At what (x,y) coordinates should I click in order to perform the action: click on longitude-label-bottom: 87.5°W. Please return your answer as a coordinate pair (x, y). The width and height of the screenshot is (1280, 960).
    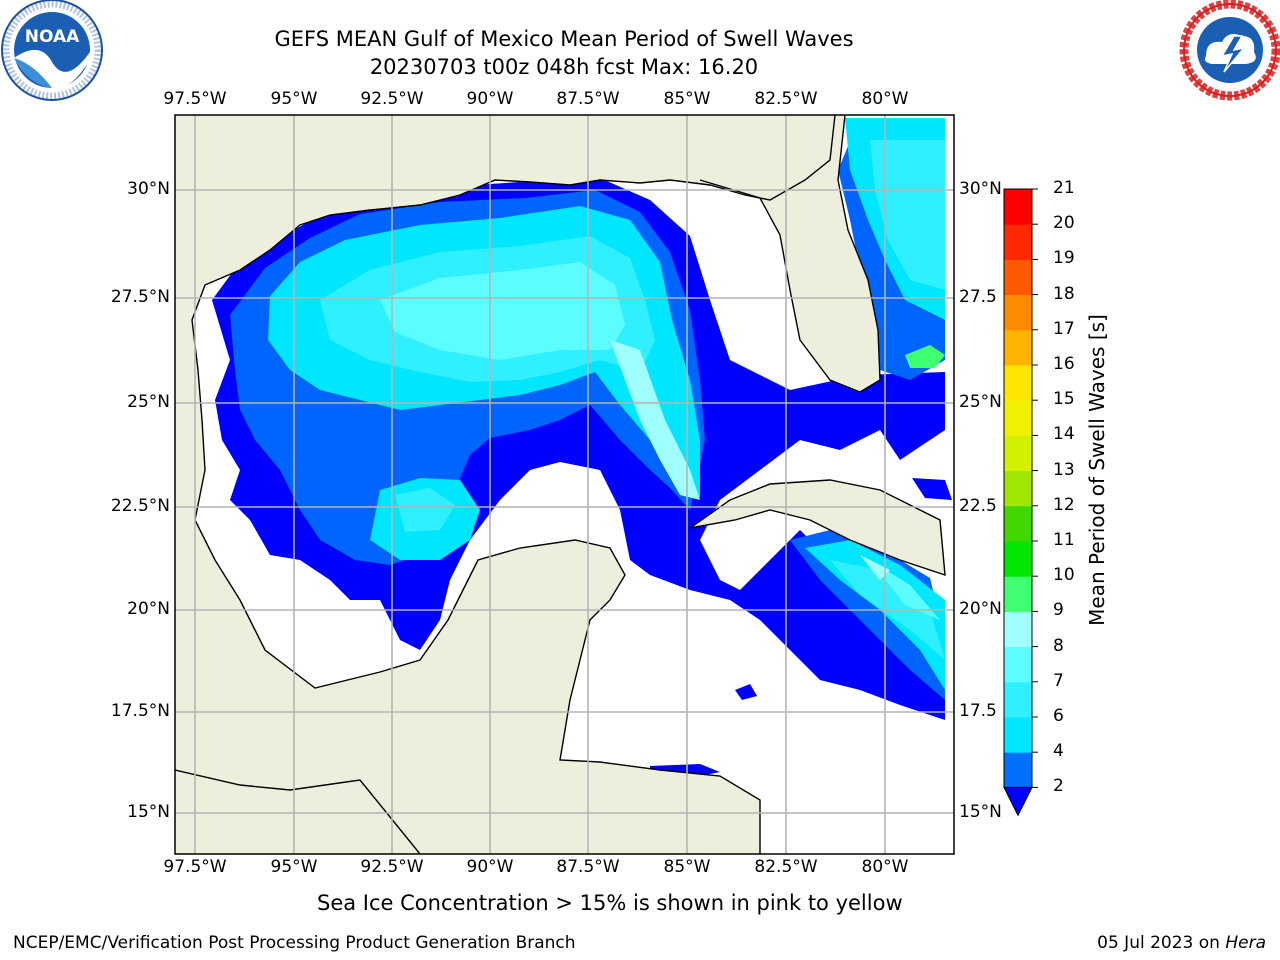
    Looking at the image, I should click on (588, 867).